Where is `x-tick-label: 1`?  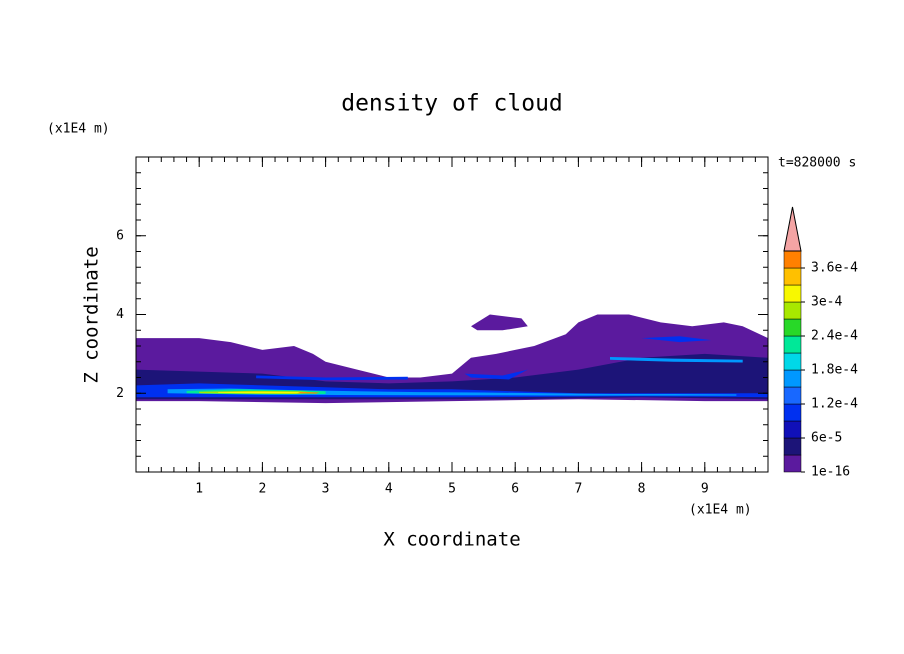
x-tick-label: 1 is located at coordinates (199, 489).